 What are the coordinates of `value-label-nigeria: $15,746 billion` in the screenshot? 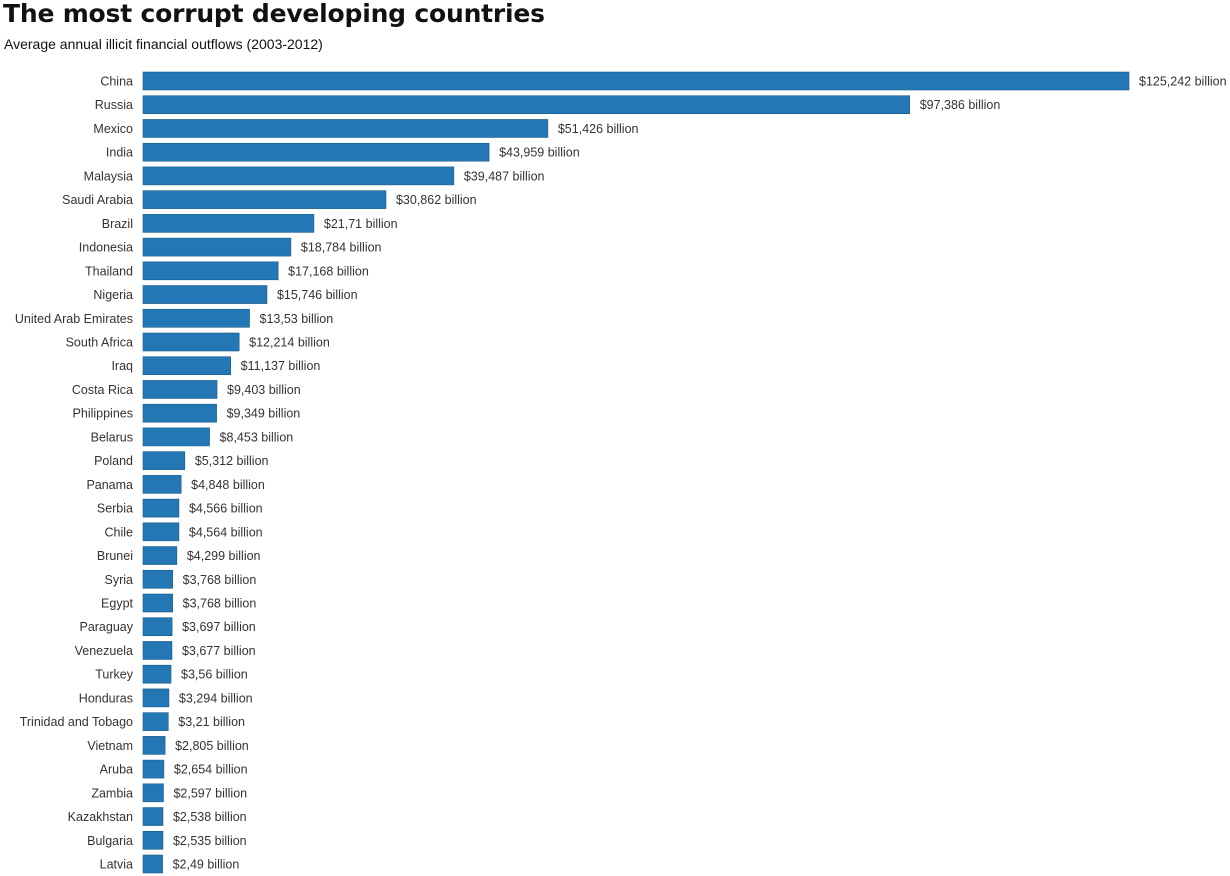 It's located at (317, 295).